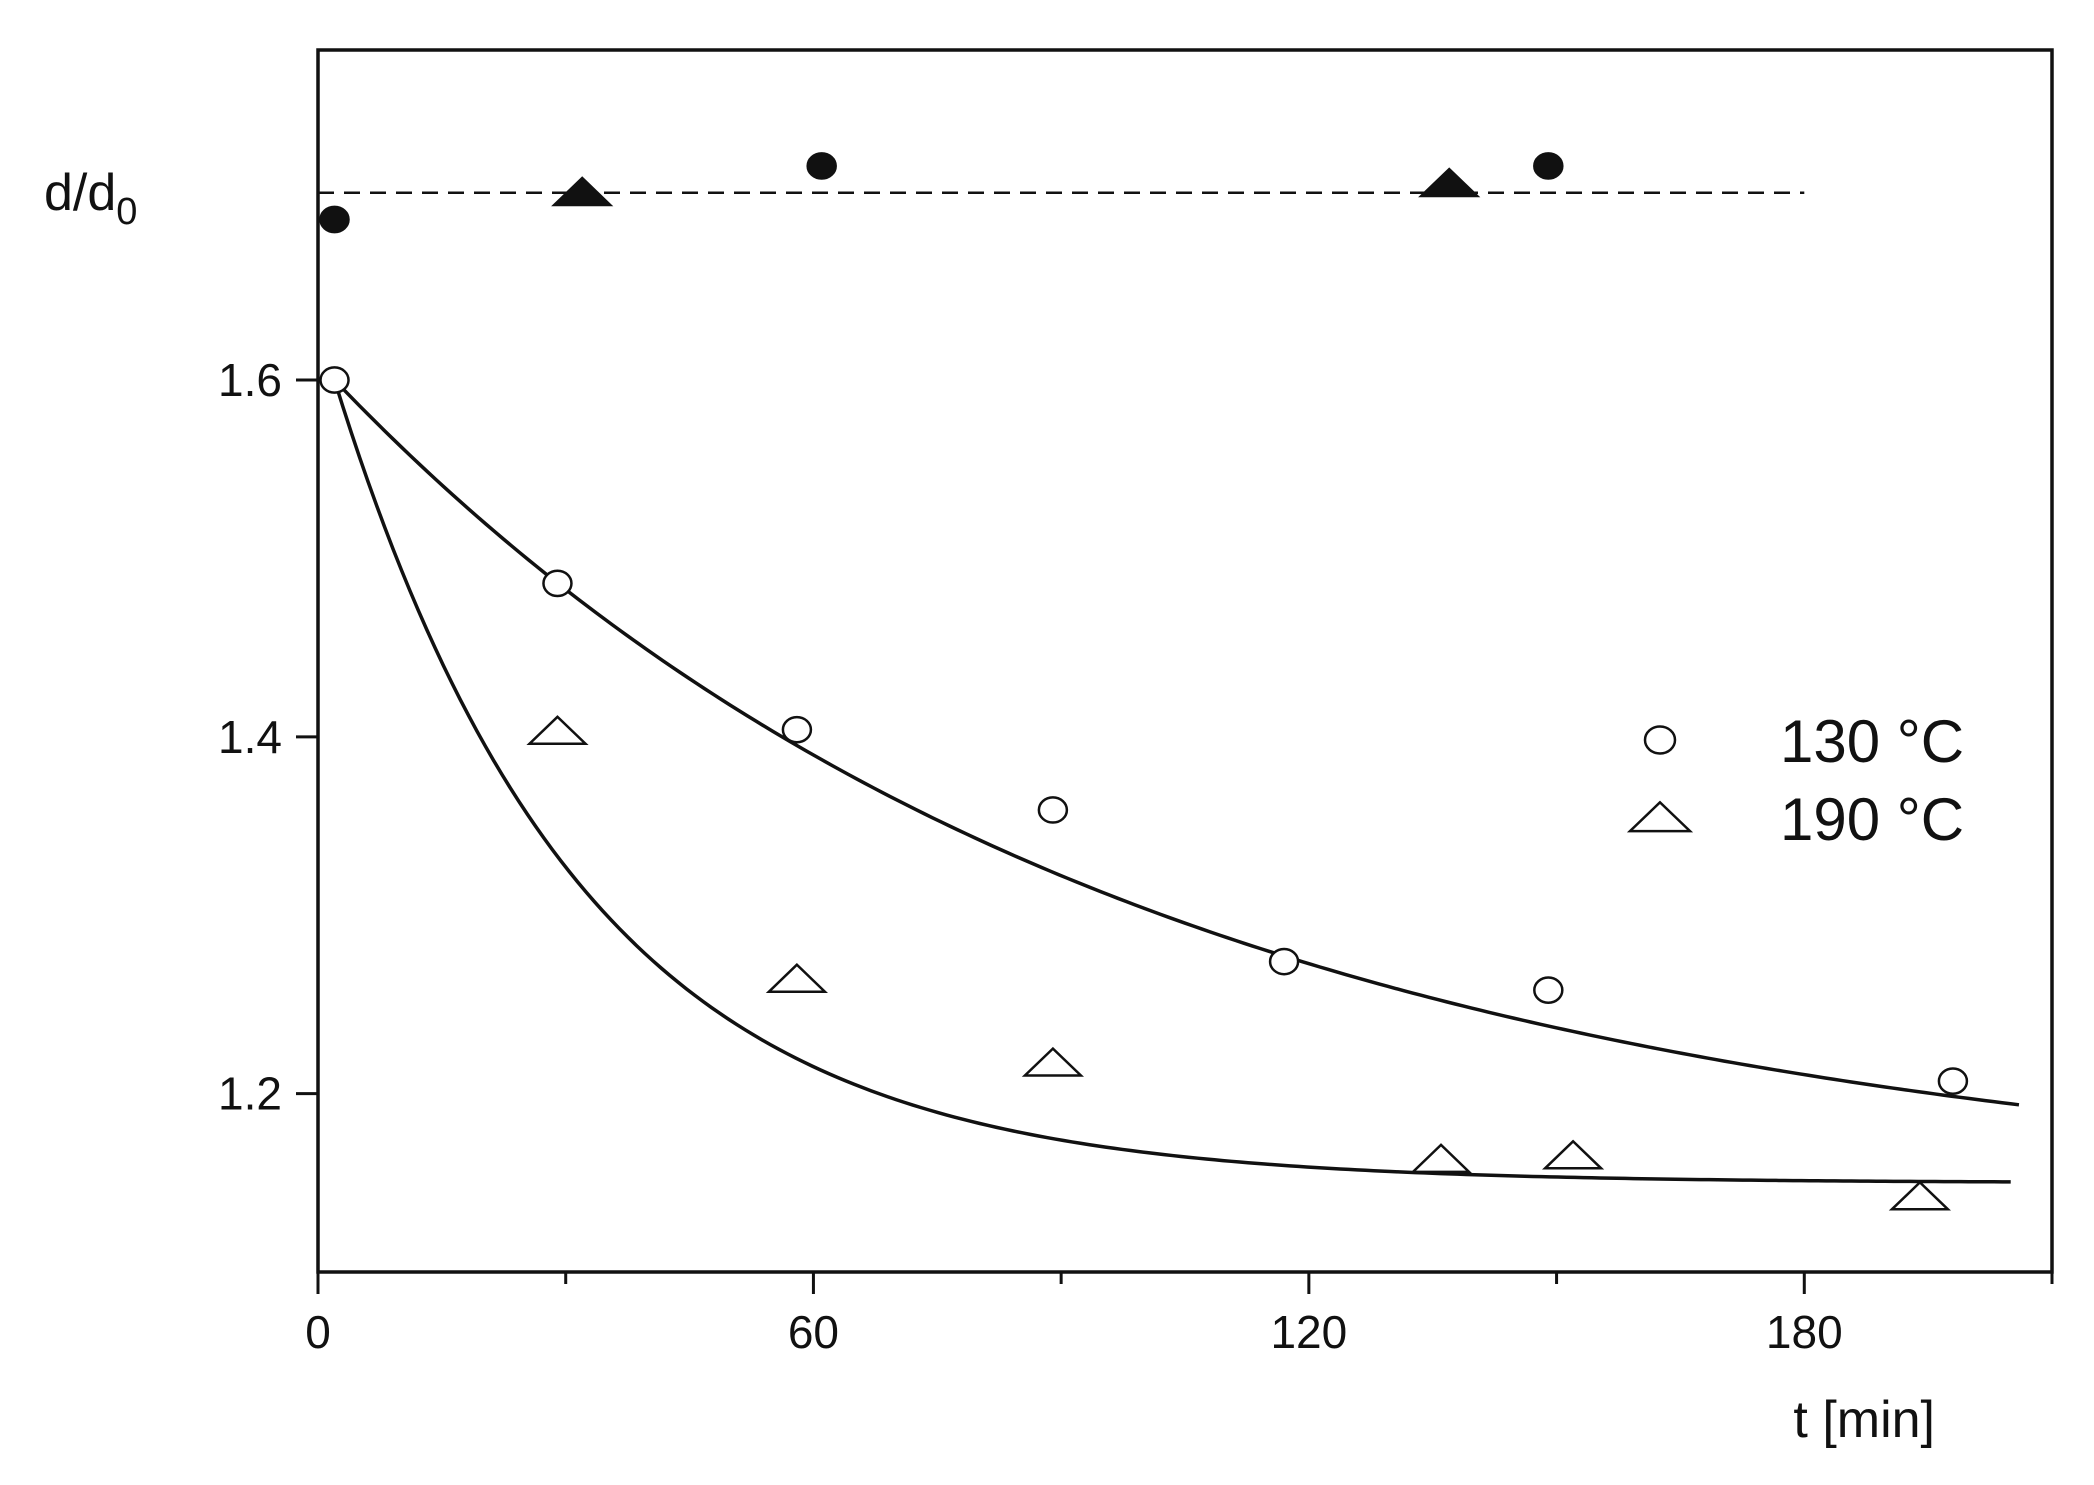 The width and height of the screenshot is (2094, 1485). What do you see at coordinates (1804, 1332) in the screenshot?
I see `x-tick-label-180: 180` at bounding box center [1804, 1332].